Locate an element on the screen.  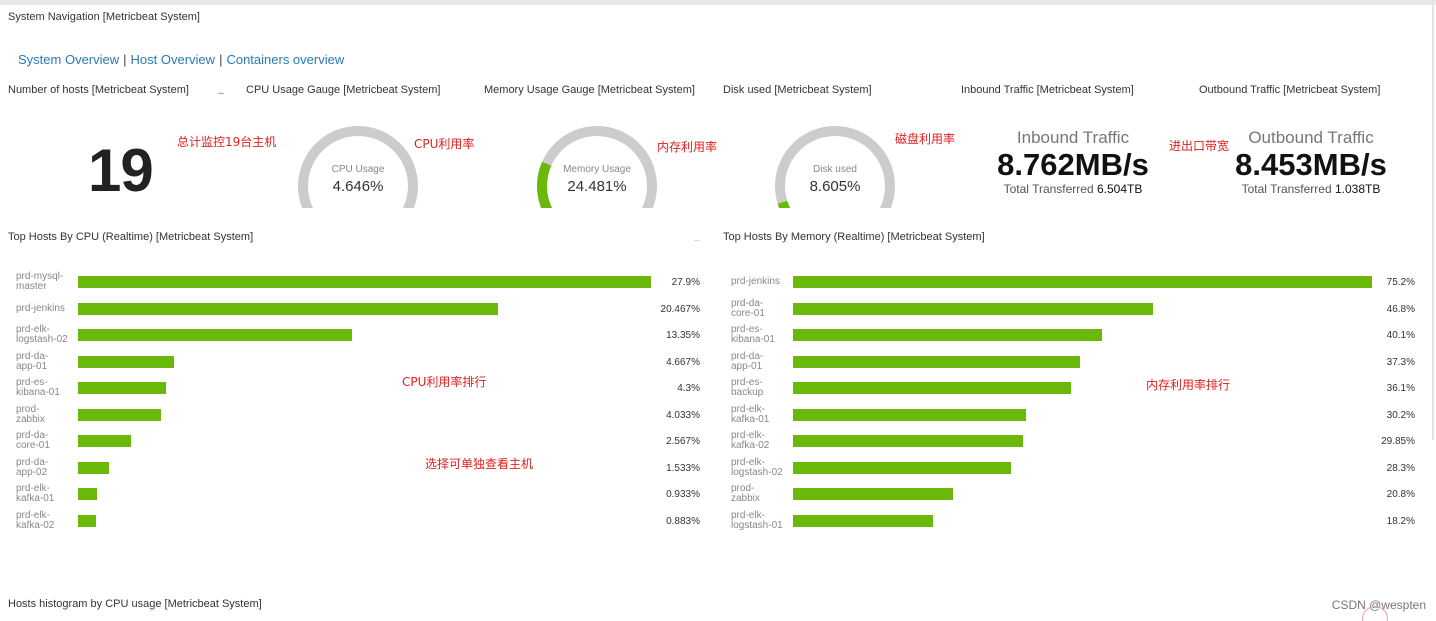
host-bar-row: prod-zabbix 20.8% is located at coordinates (1073, 497).